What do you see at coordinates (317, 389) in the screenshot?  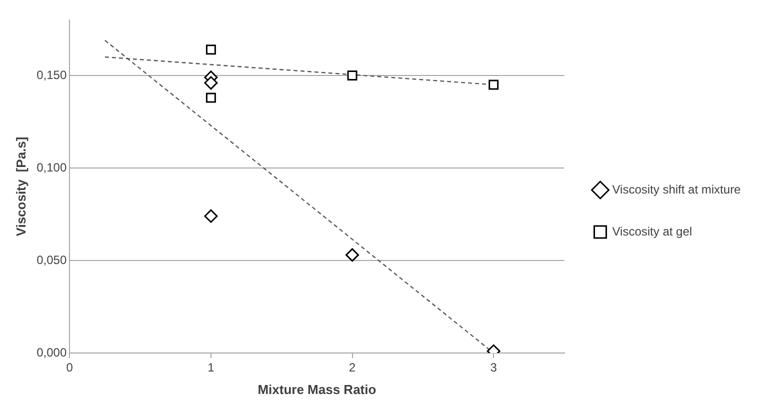 I see `x-axis-title: Mixture Mass Ratio` at bounding box center [317, 389].